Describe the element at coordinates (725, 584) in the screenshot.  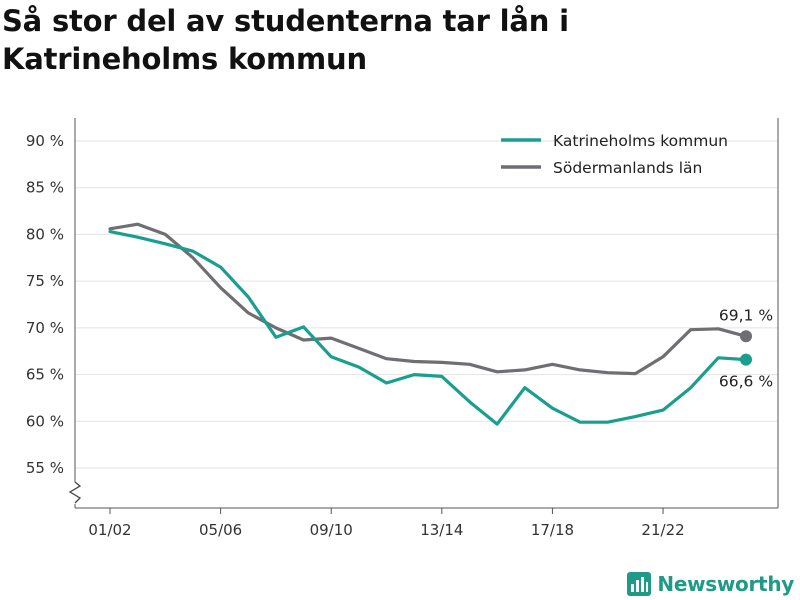
I see `brand-name: Newsworthy` at that location.